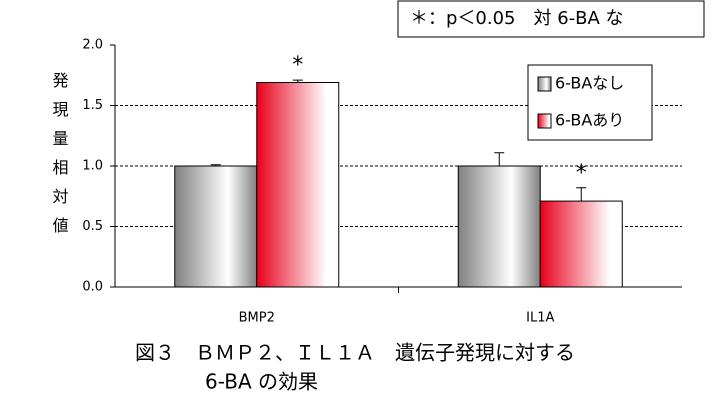 This screenshot has height=416, width=713. Describe the element at coordinates (92, 226) in the screenshot. I see `y-tick-label: 0.5` at that location.